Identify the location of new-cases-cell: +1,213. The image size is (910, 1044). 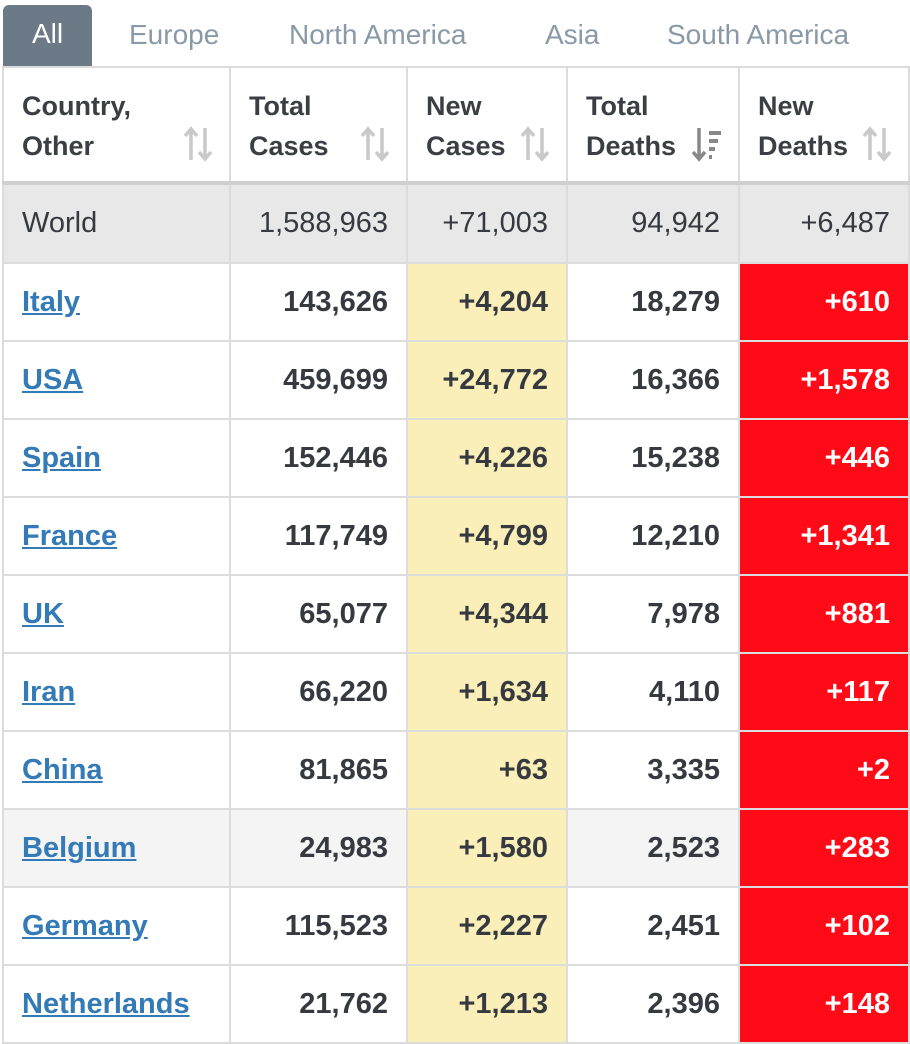
(487, 1004).